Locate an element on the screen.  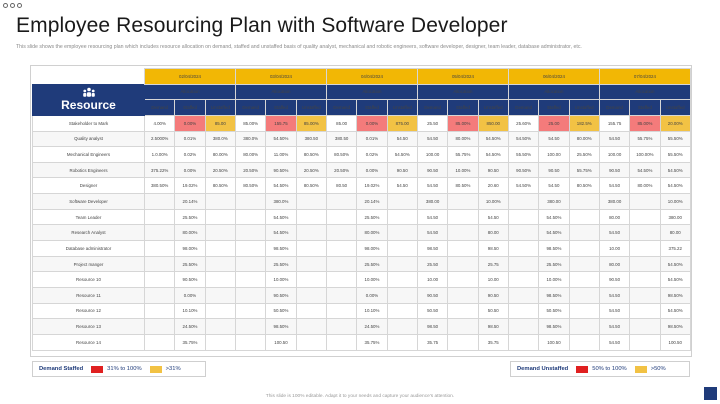
table-cell: 0.00% is located at coordinates (372, 123).